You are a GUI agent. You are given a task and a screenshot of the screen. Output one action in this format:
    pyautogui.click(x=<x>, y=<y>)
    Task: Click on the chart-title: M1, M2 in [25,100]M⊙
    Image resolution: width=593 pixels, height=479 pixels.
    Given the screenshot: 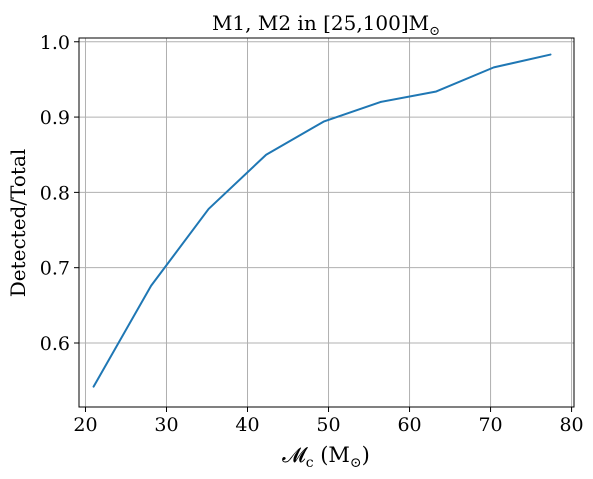 What is the action you would take?
    pyautogui.click(x=326, y=25)
    